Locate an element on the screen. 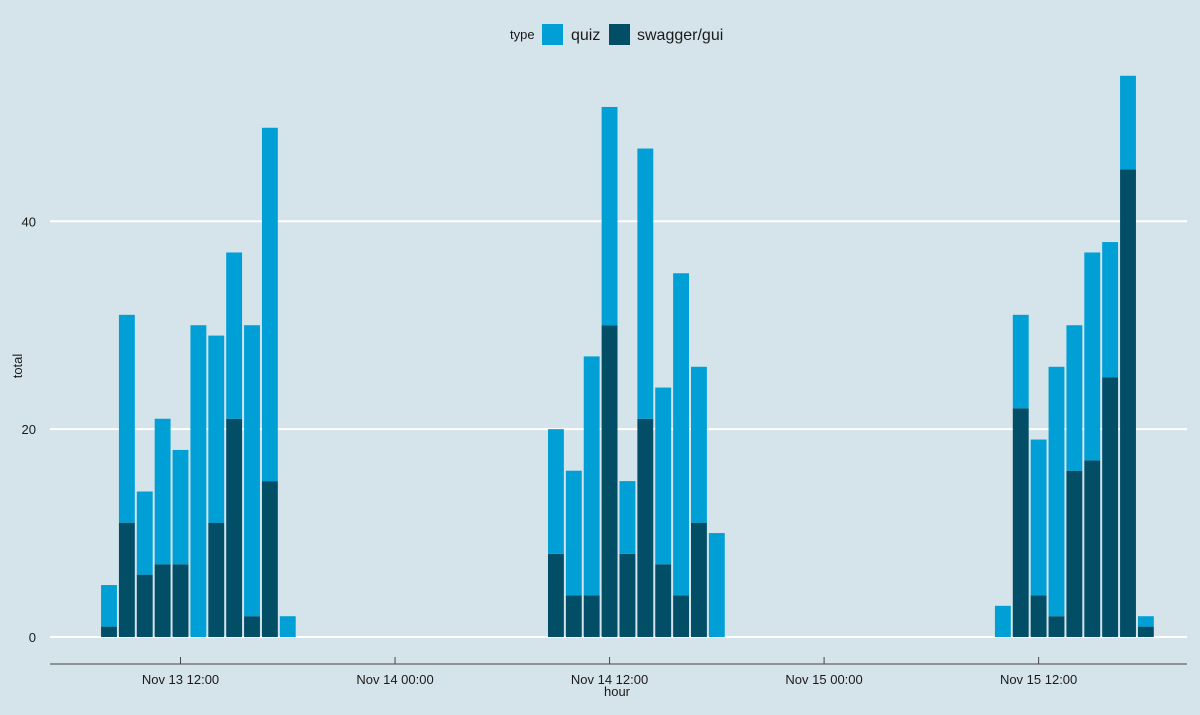  y-tick-labels: 0 20 40 is located at coordinates (29, 429).